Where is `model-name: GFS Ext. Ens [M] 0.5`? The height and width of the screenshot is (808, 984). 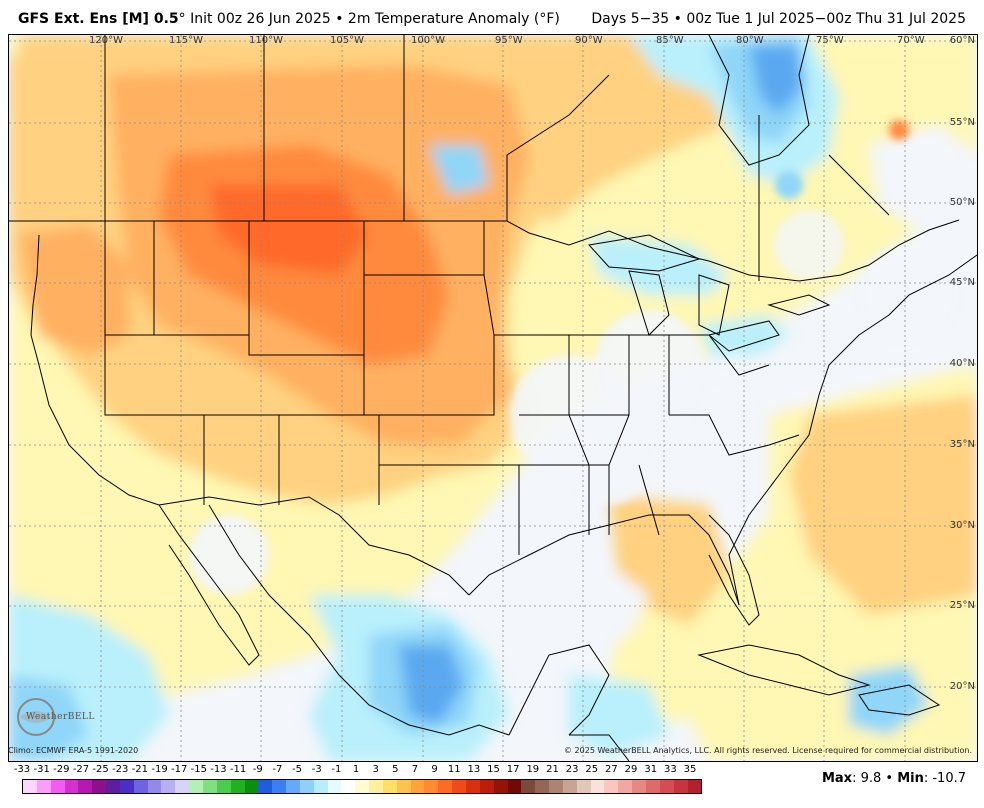 model-name: GFS Ext. Ens [M] 0.5 is located at coordinates (98, 19).